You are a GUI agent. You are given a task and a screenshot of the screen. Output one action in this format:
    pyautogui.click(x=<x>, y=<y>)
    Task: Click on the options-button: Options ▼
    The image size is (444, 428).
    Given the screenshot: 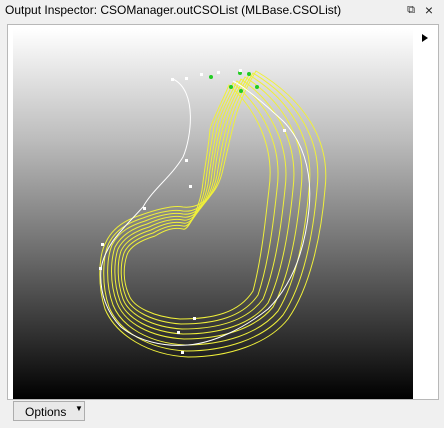 What is the action you would take?
    pyautogui.click(x=49, y=411)
    